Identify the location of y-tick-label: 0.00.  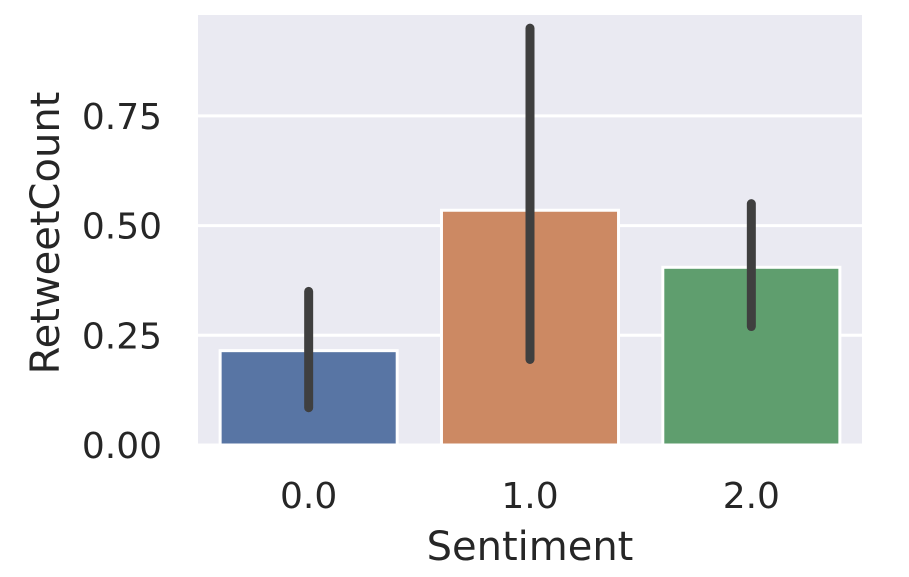
(122, 446).